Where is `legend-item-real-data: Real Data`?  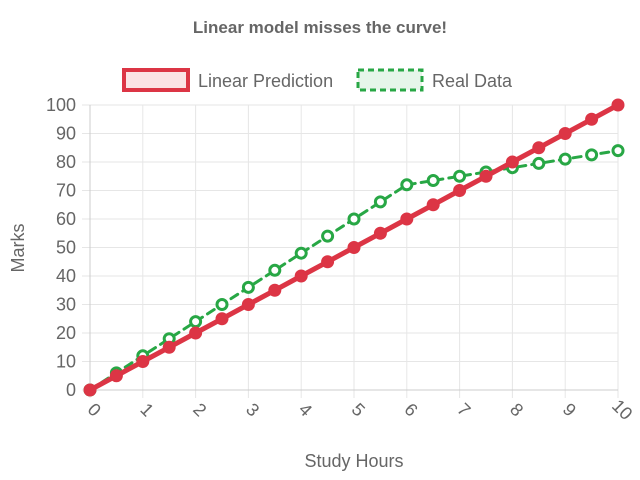
legend-item-real-data: Real Data is located at coordinates (434, 80).